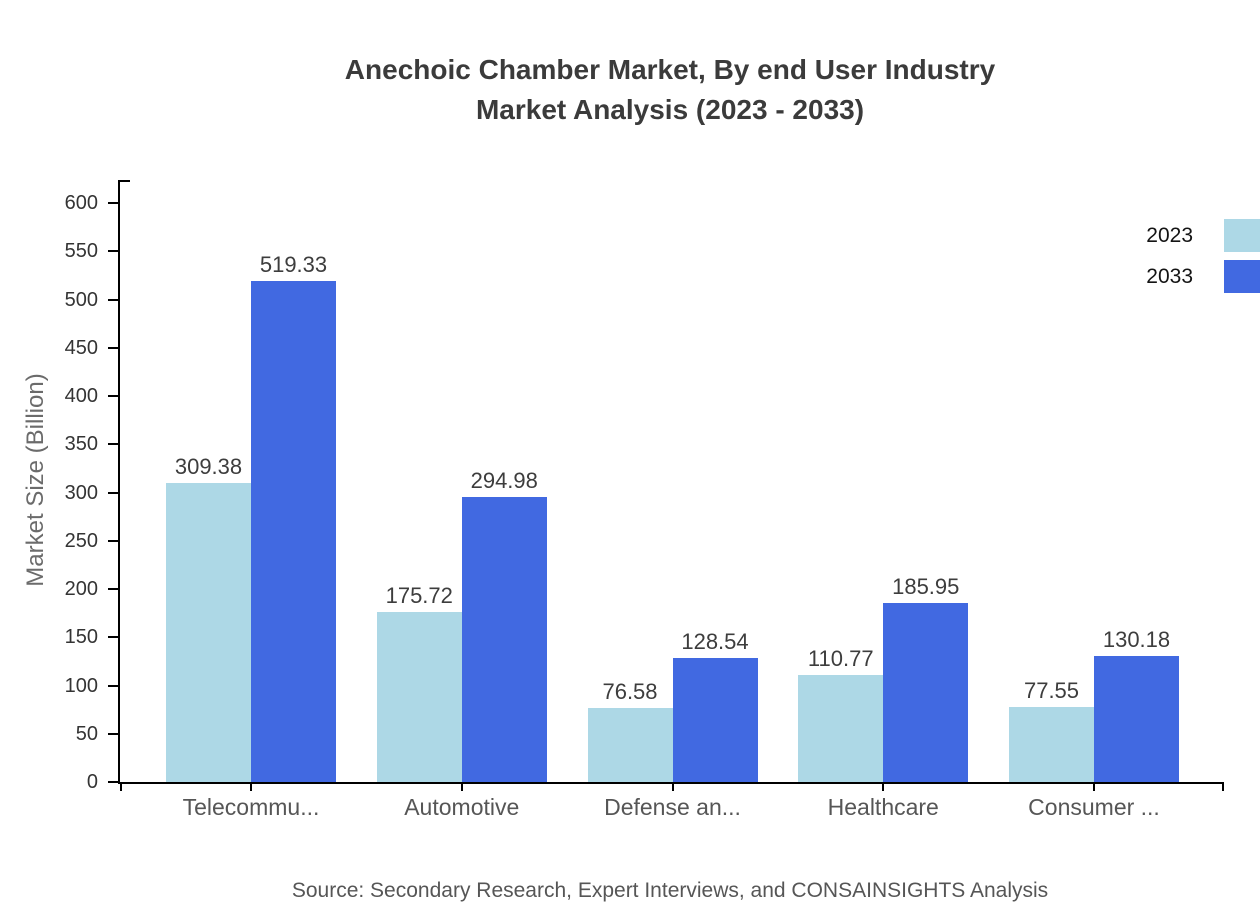 This screenshot has width=1260, height=920. I want to click on x-axis-category-label: Healthcare, so click(883, 807).